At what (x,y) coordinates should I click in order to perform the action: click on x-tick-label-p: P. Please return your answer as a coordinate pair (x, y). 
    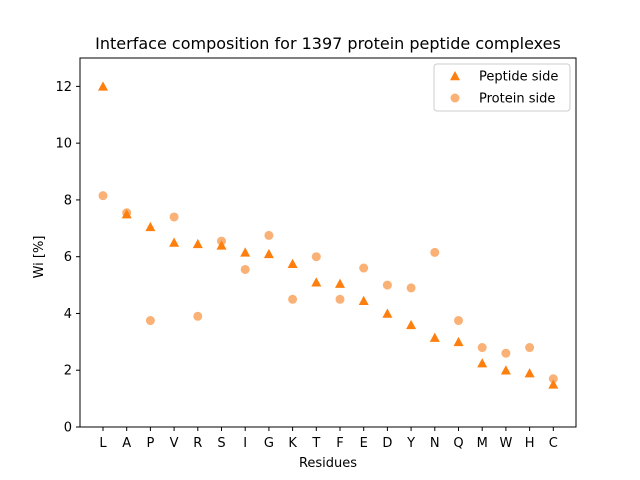
    Looking at the image, I should click on (150, 443).